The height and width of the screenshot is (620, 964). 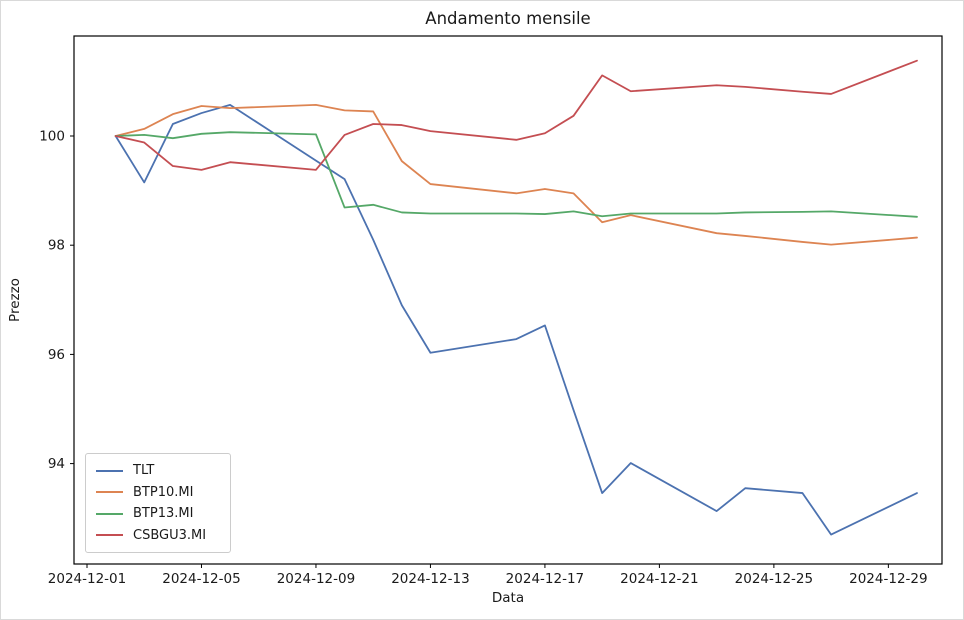 What do you see at coordinates (507, 18) in the screenshot?
I see `chart-title: Andamento mensile` at bounding box center [507, 18].